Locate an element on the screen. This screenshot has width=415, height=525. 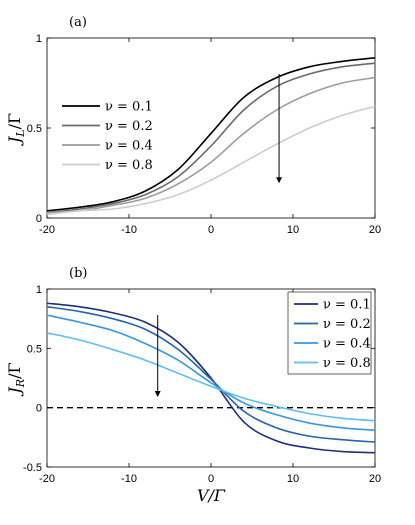
y-axis-label: JR/Γ is located at coordinates (16, 379).